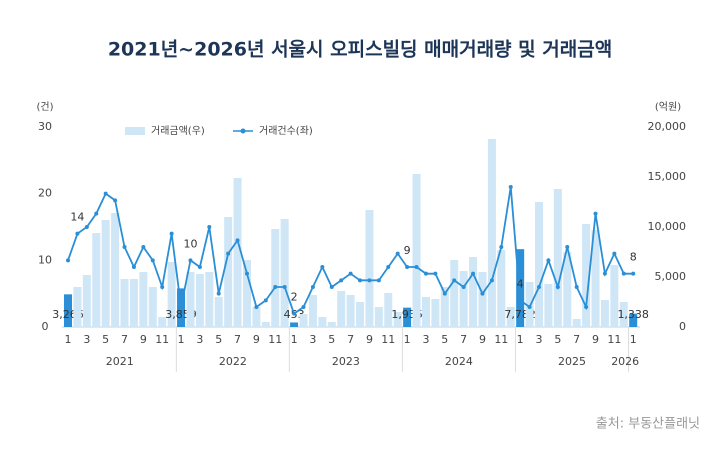 Image resolution: width=720 pixels, height=449 pixels. Describe the element at coordinates (671, 276) in the screenshot. I see `y2-tick-label: 5,000` at that location.